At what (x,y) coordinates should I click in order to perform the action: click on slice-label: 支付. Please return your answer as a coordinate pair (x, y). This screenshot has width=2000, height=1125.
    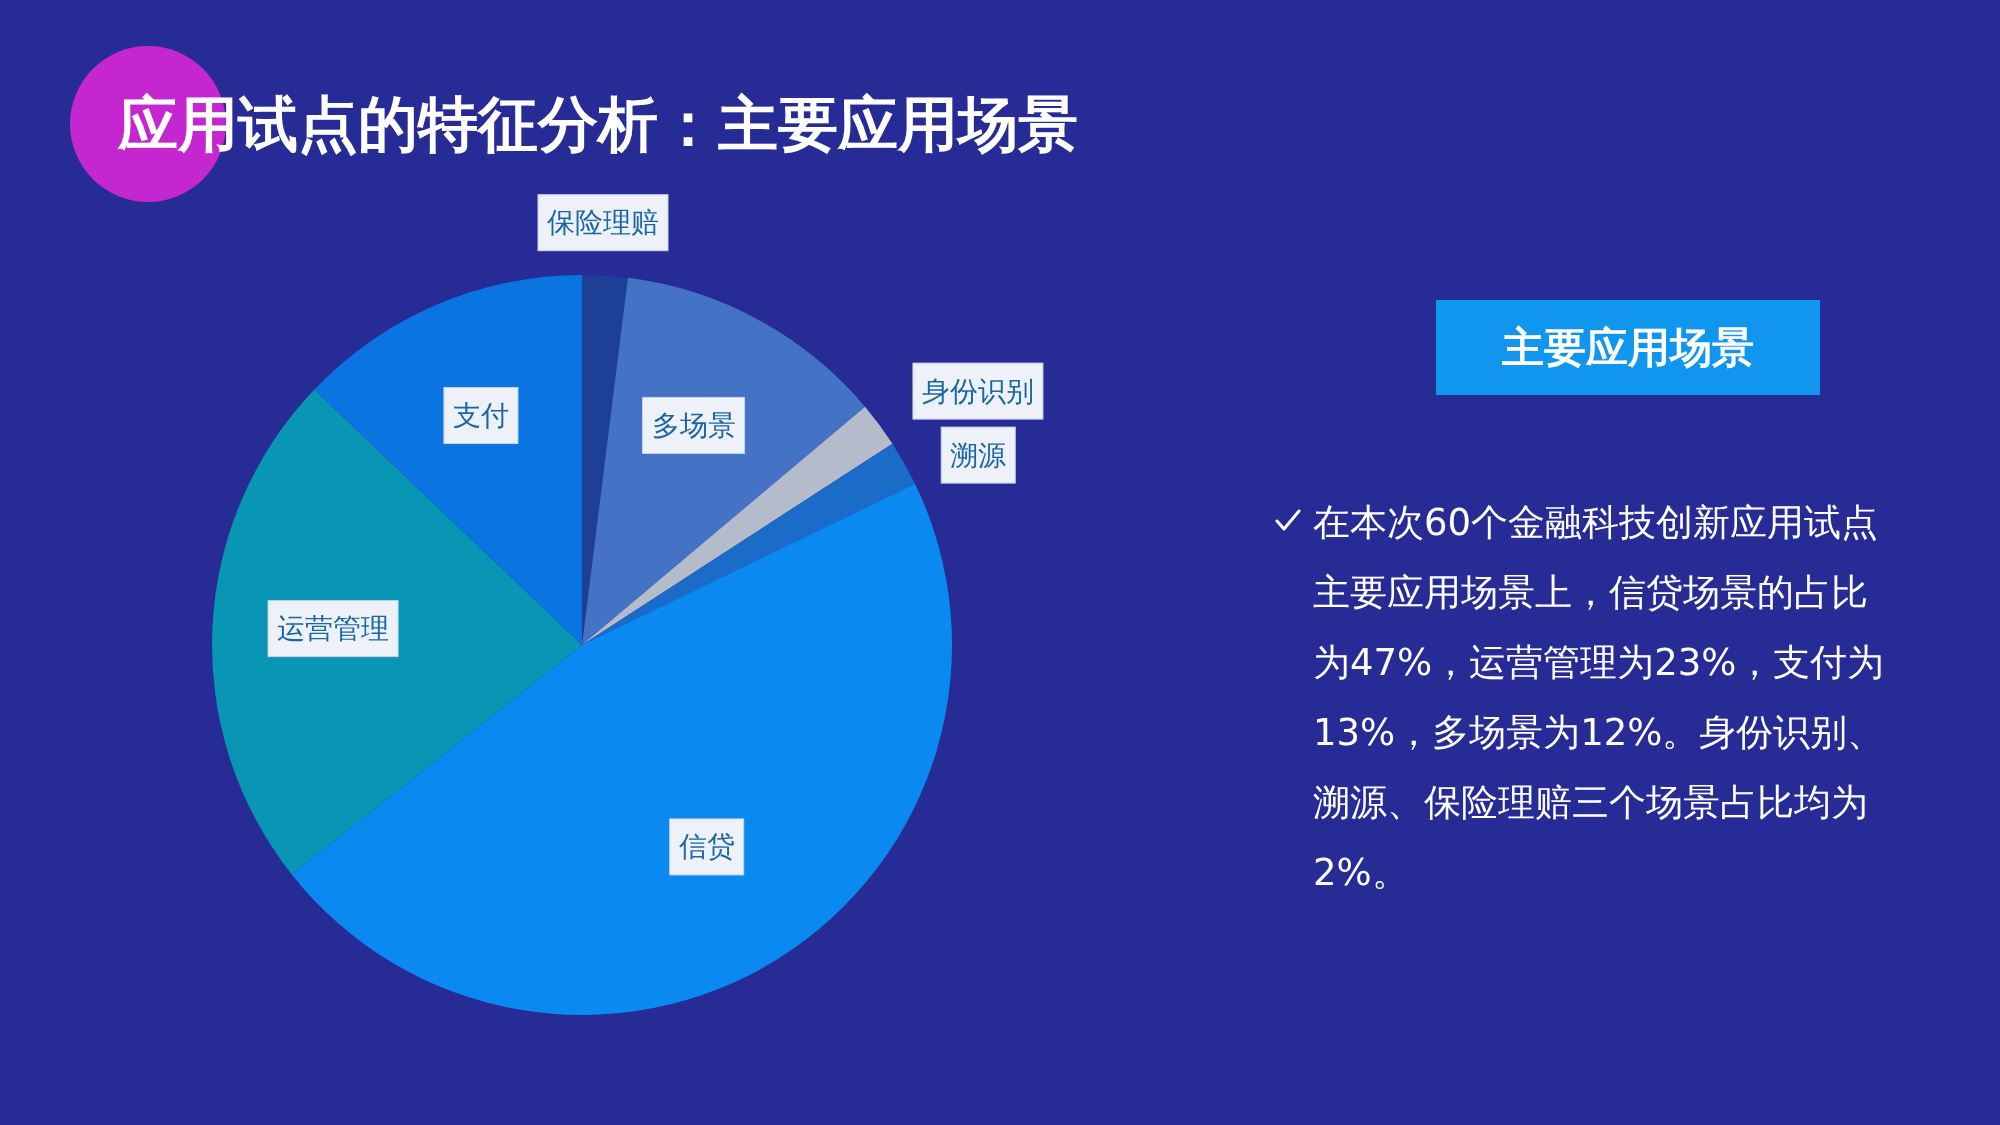
    Looking at the image, I should click on (480, 415).